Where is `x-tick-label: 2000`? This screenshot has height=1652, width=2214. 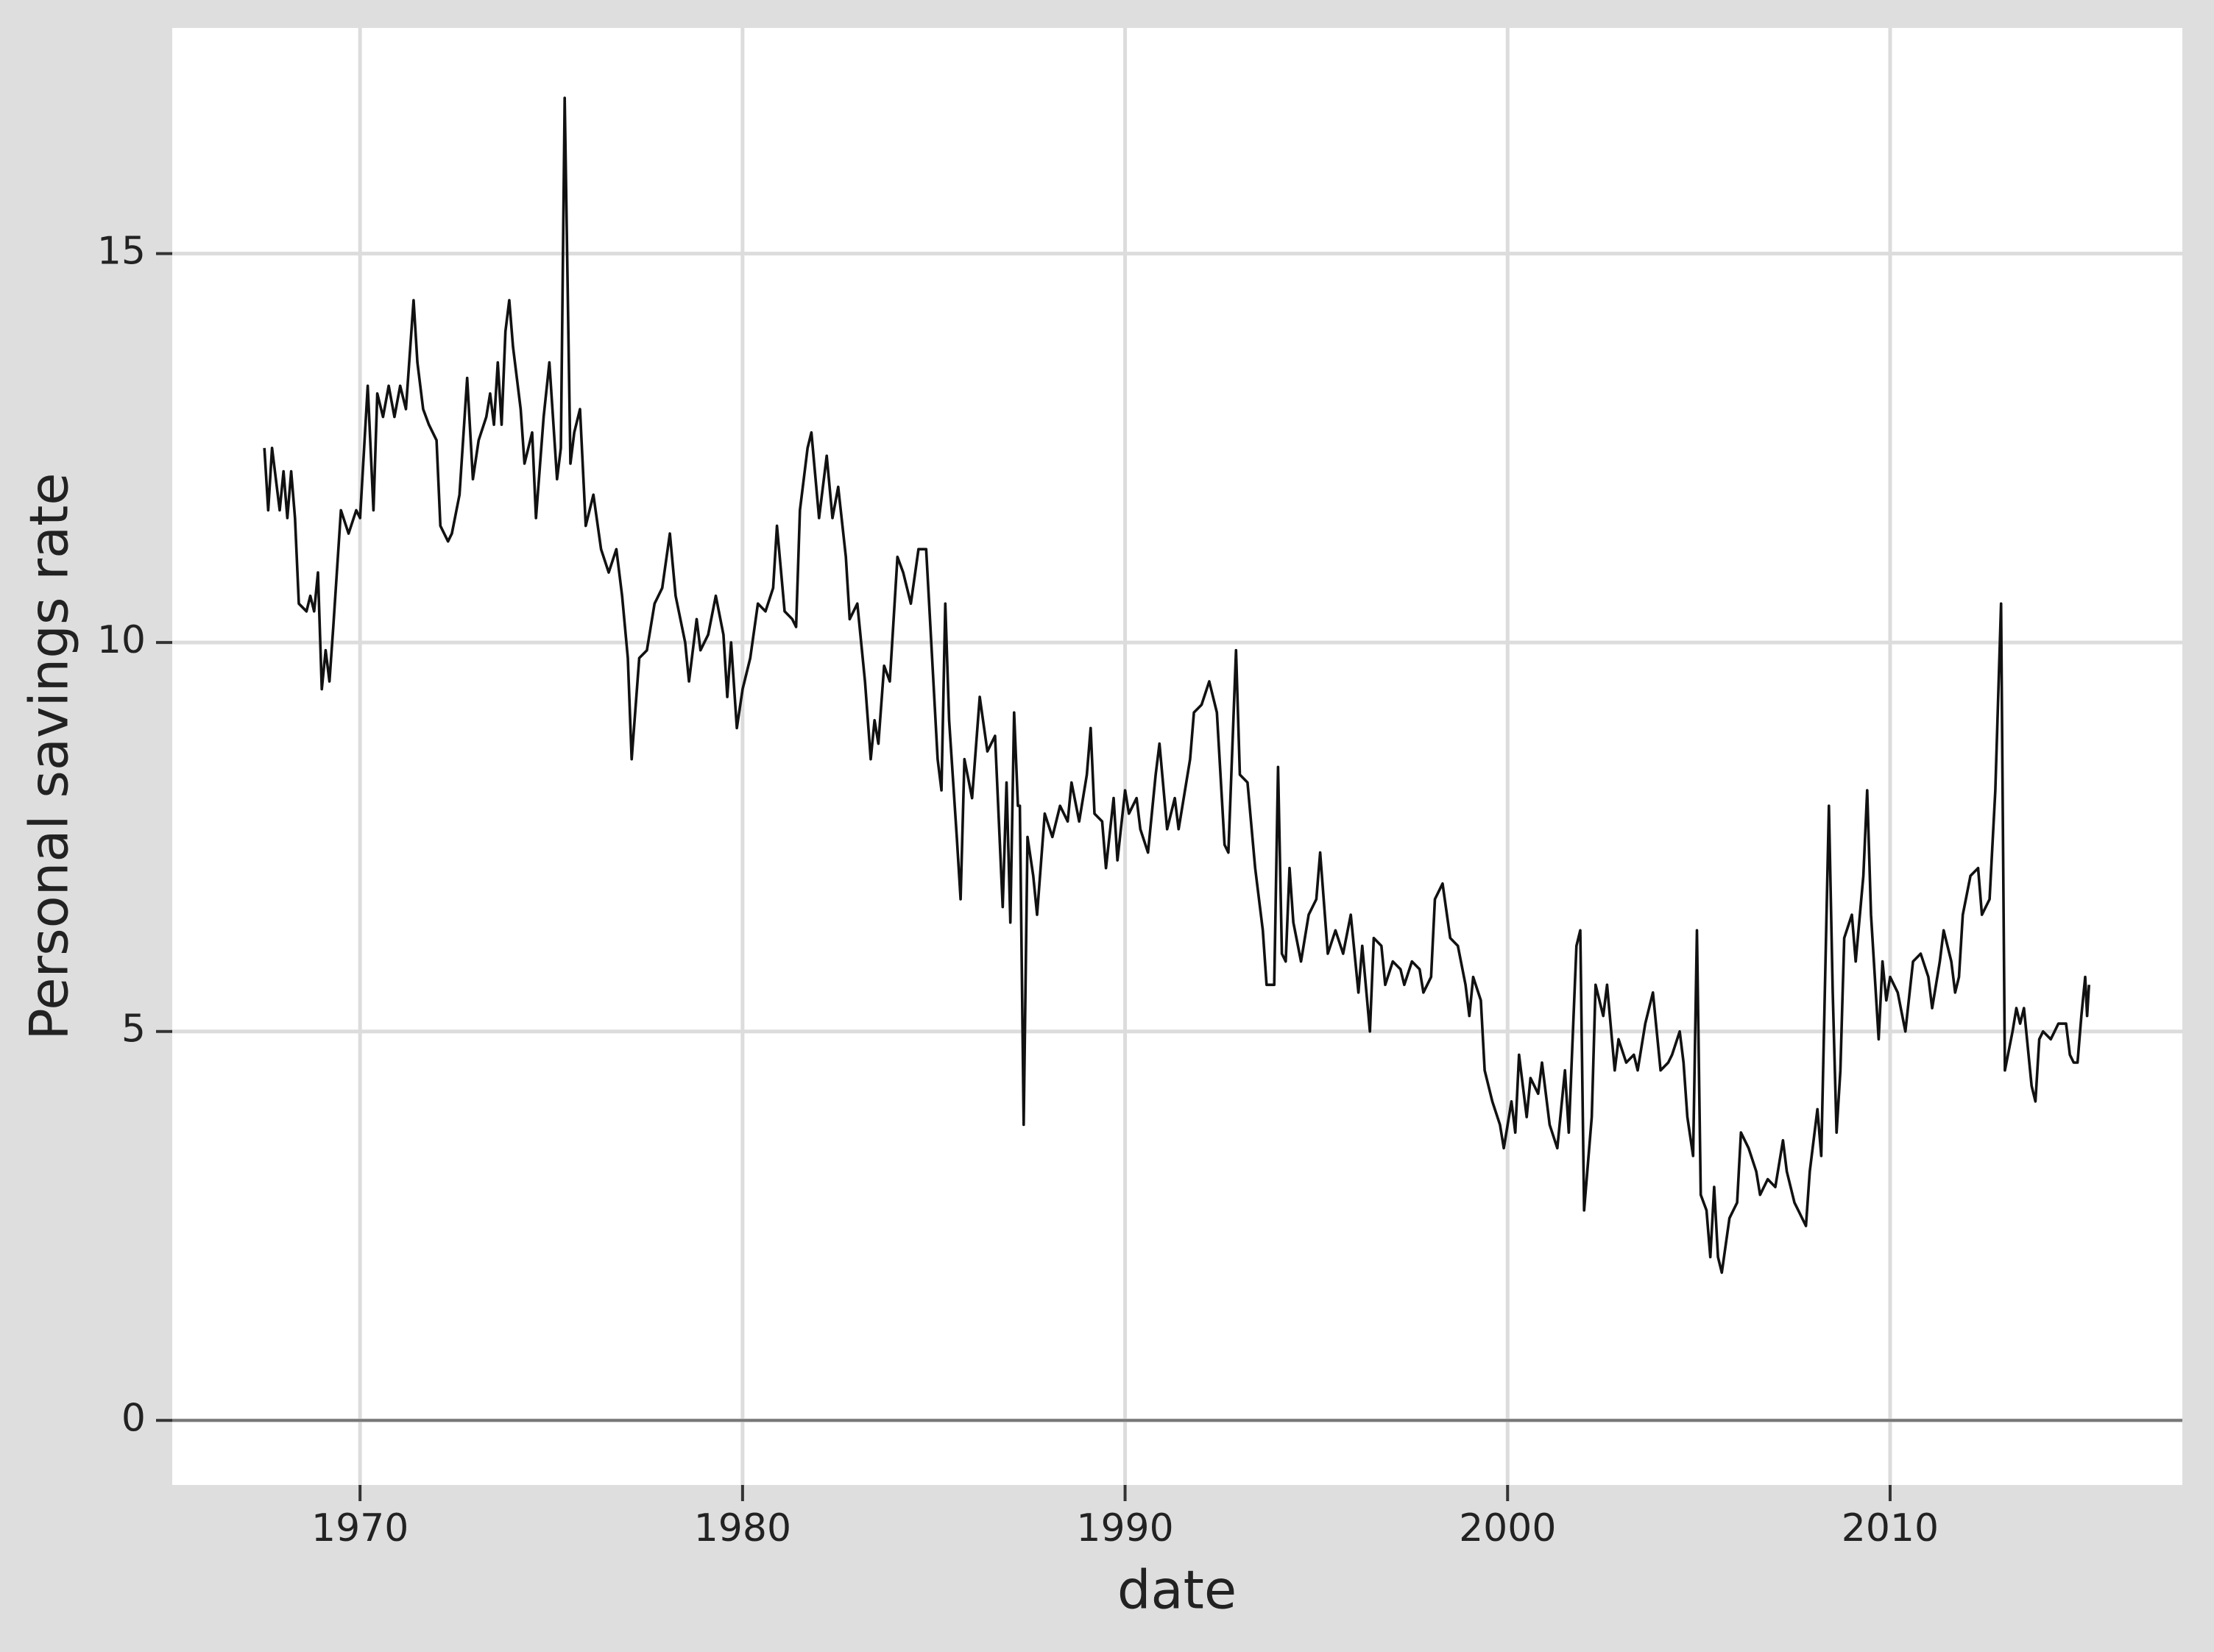
x-tick-label: 2000 is located at coordinates (1507, 1528).